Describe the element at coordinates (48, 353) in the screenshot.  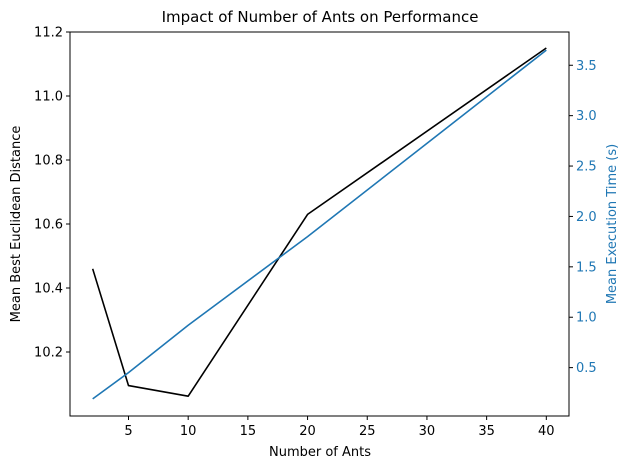
I see `left-y-tick-label: 10.2` at that location.